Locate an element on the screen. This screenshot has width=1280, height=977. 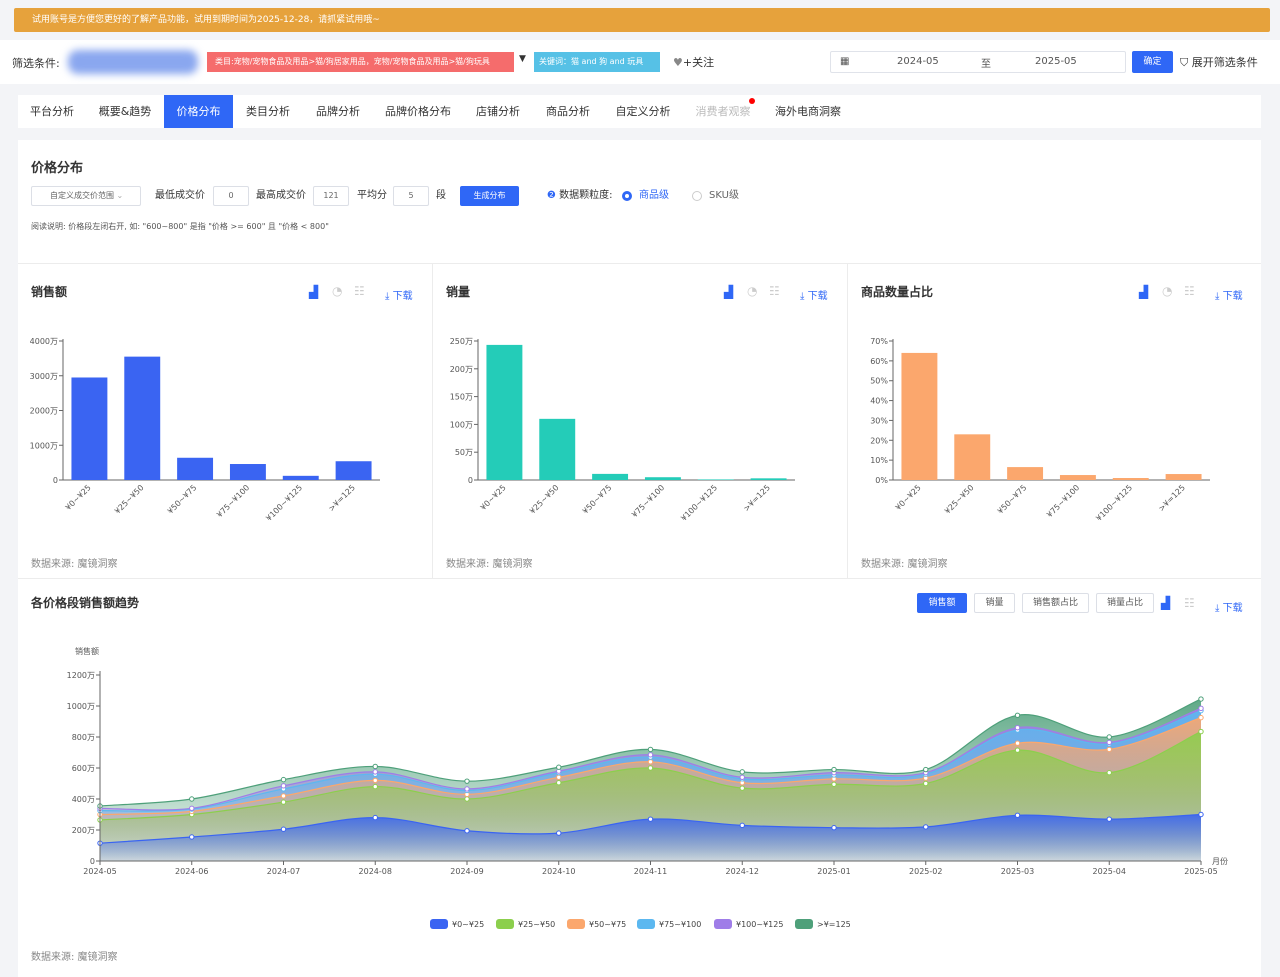
radio-sku-level is located at coordinates (697, 196).